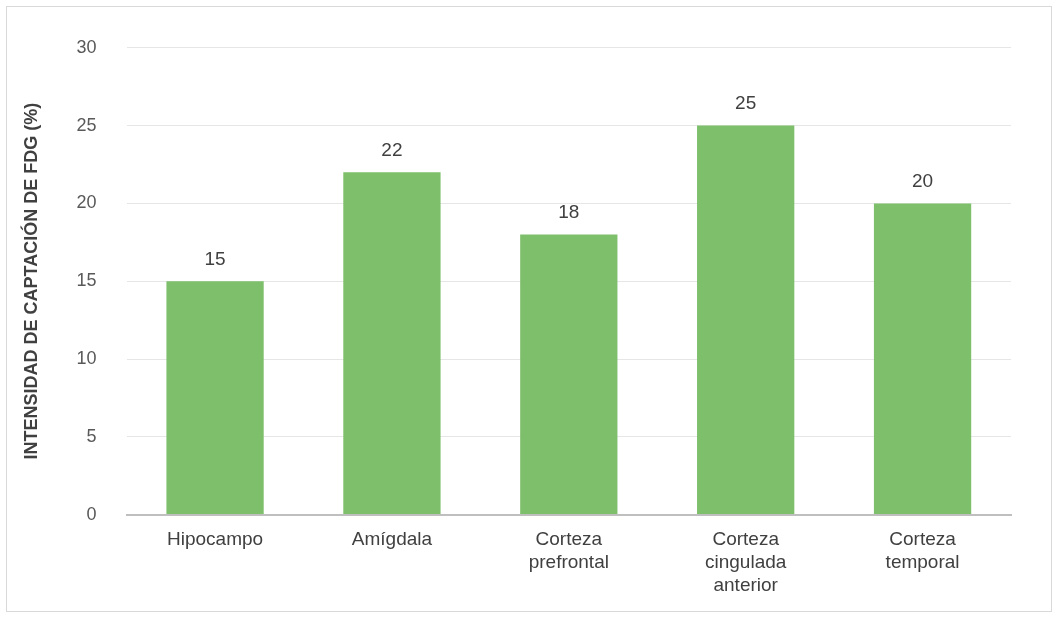  Describe the element at coordinates (86, 124) in the screenshot. I see `y-tick-label: 25` at that location.